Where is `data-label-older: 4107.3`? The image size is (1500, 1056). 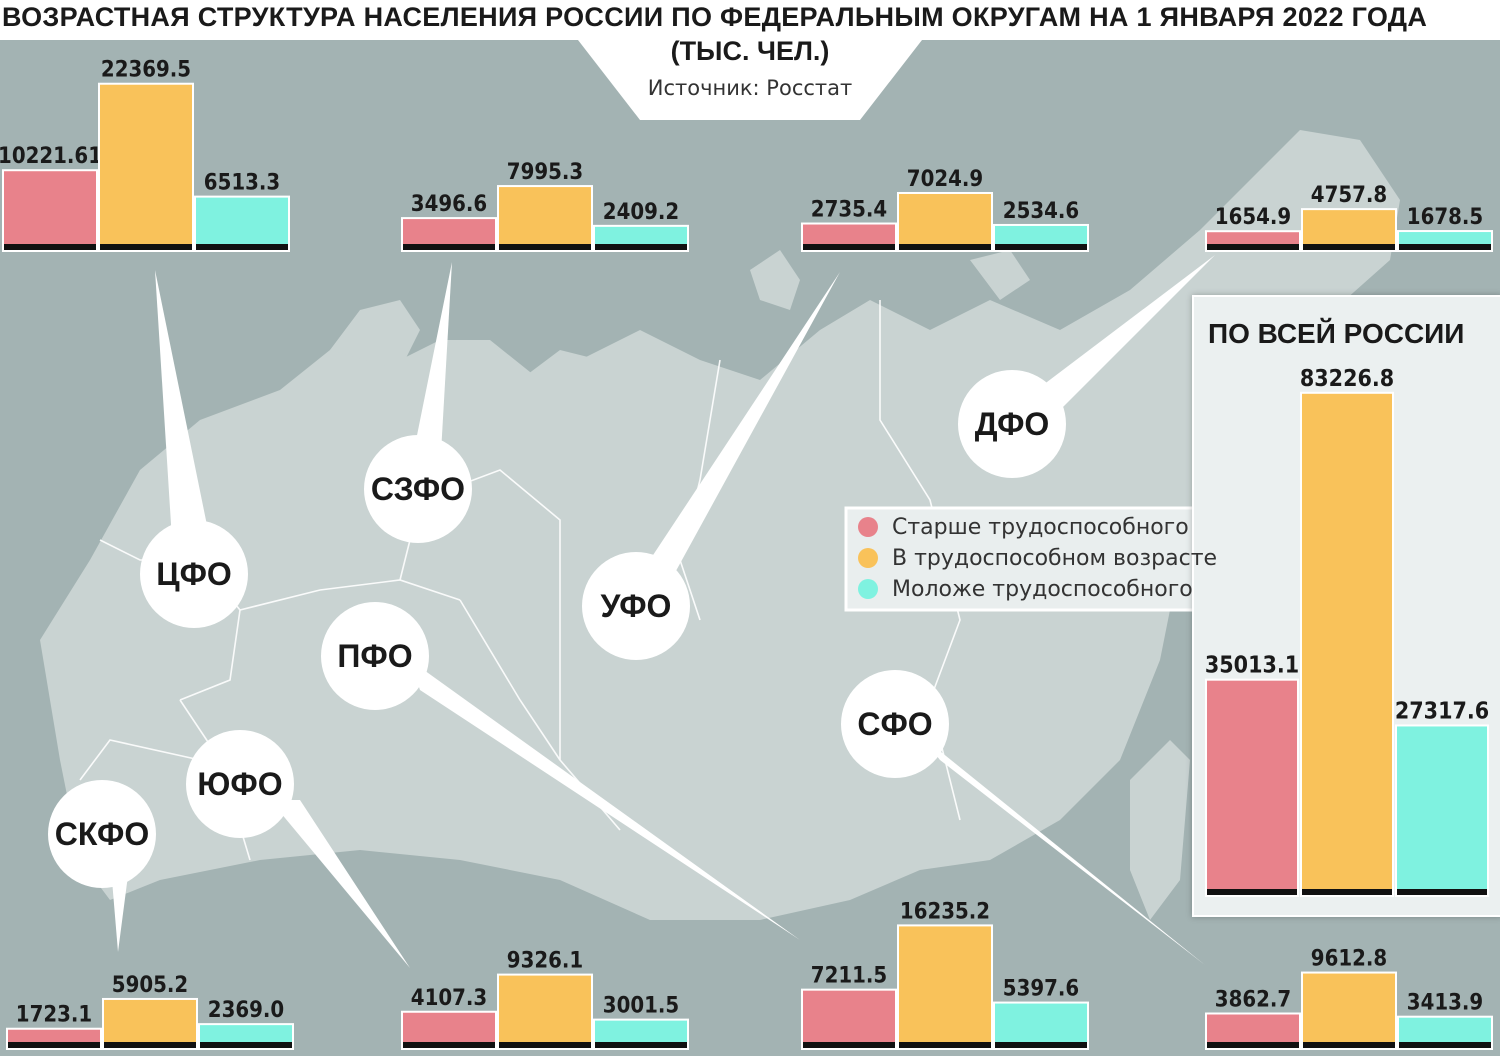
data-label-older: 4107.3 is located at coordinates (449, 998).